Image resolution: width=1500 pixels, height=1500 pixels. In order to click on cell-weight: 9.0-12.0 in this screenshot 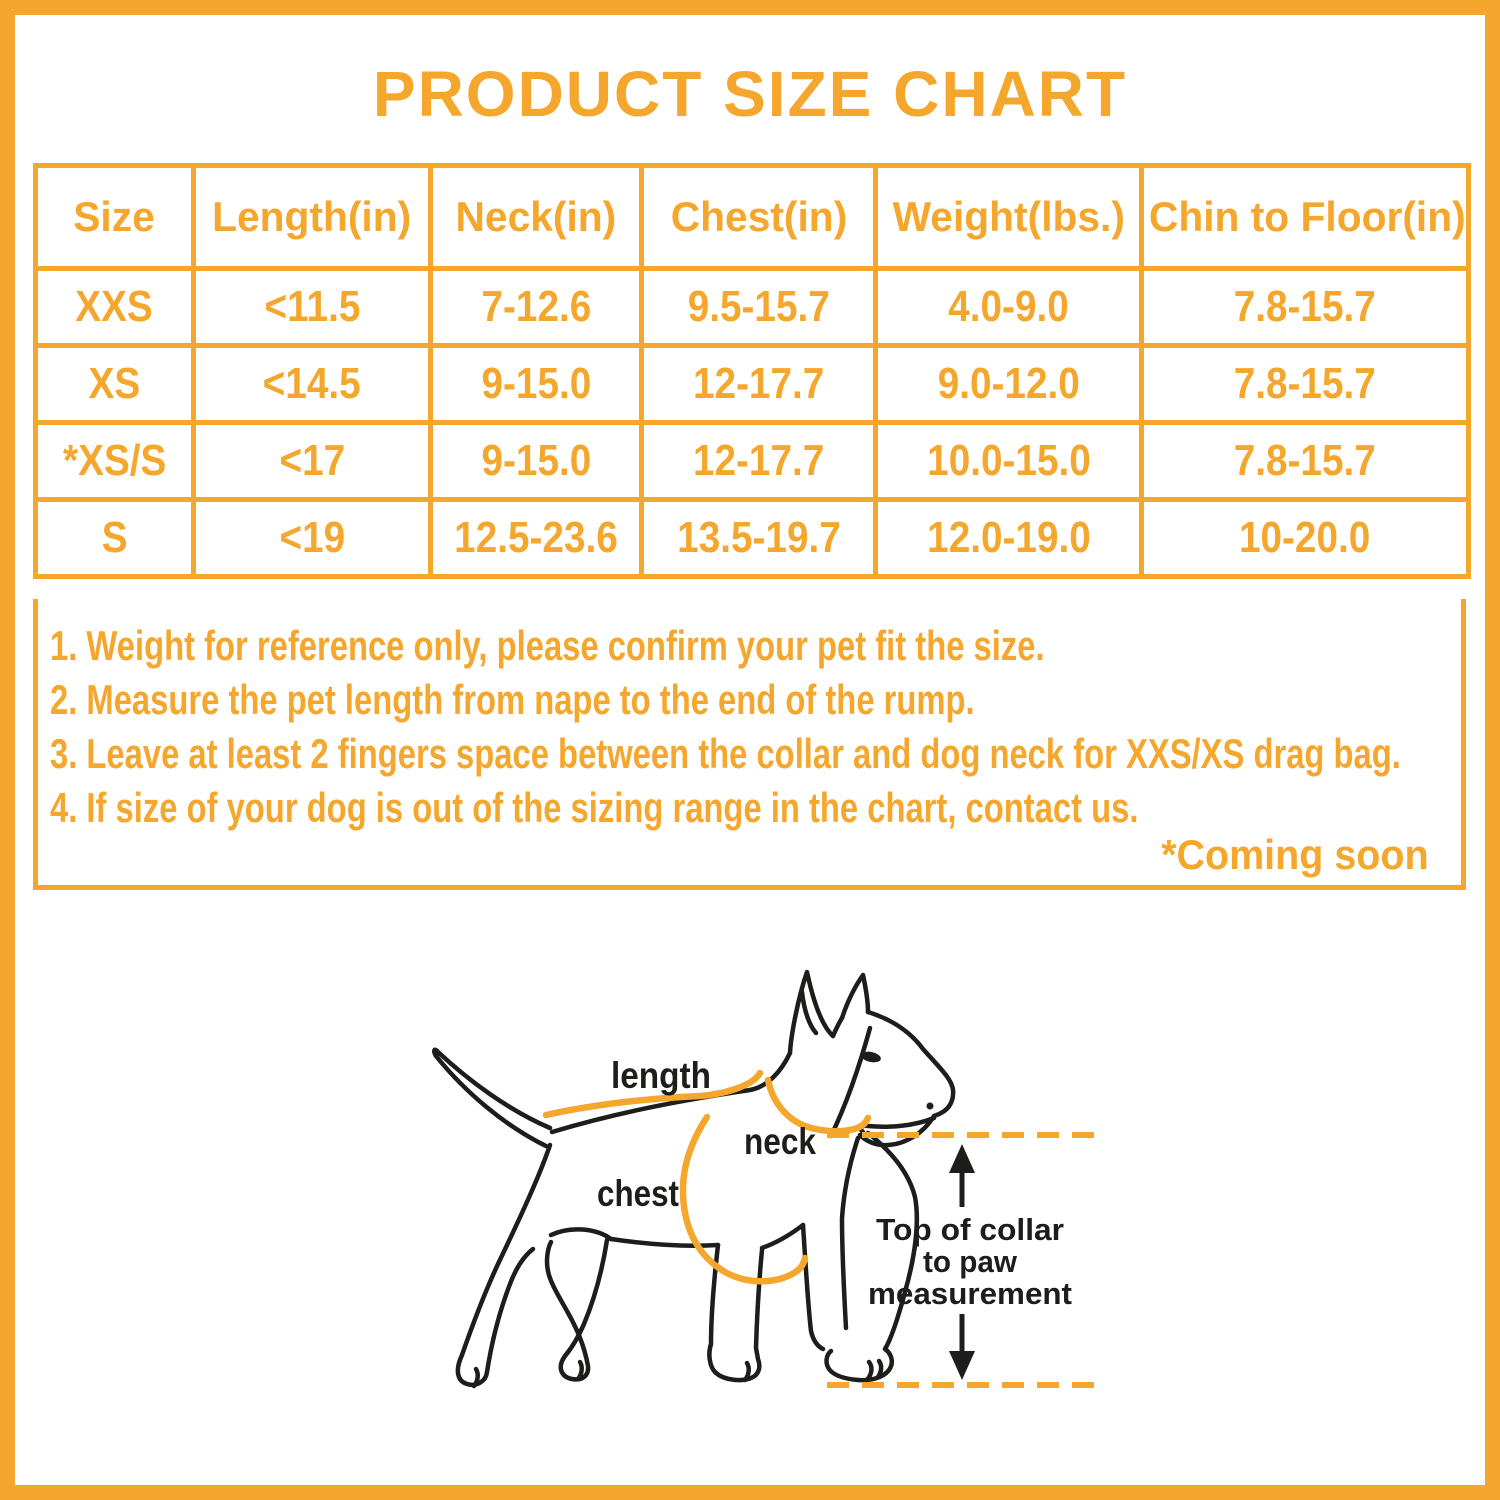, I will do `click(1008, 384)`.